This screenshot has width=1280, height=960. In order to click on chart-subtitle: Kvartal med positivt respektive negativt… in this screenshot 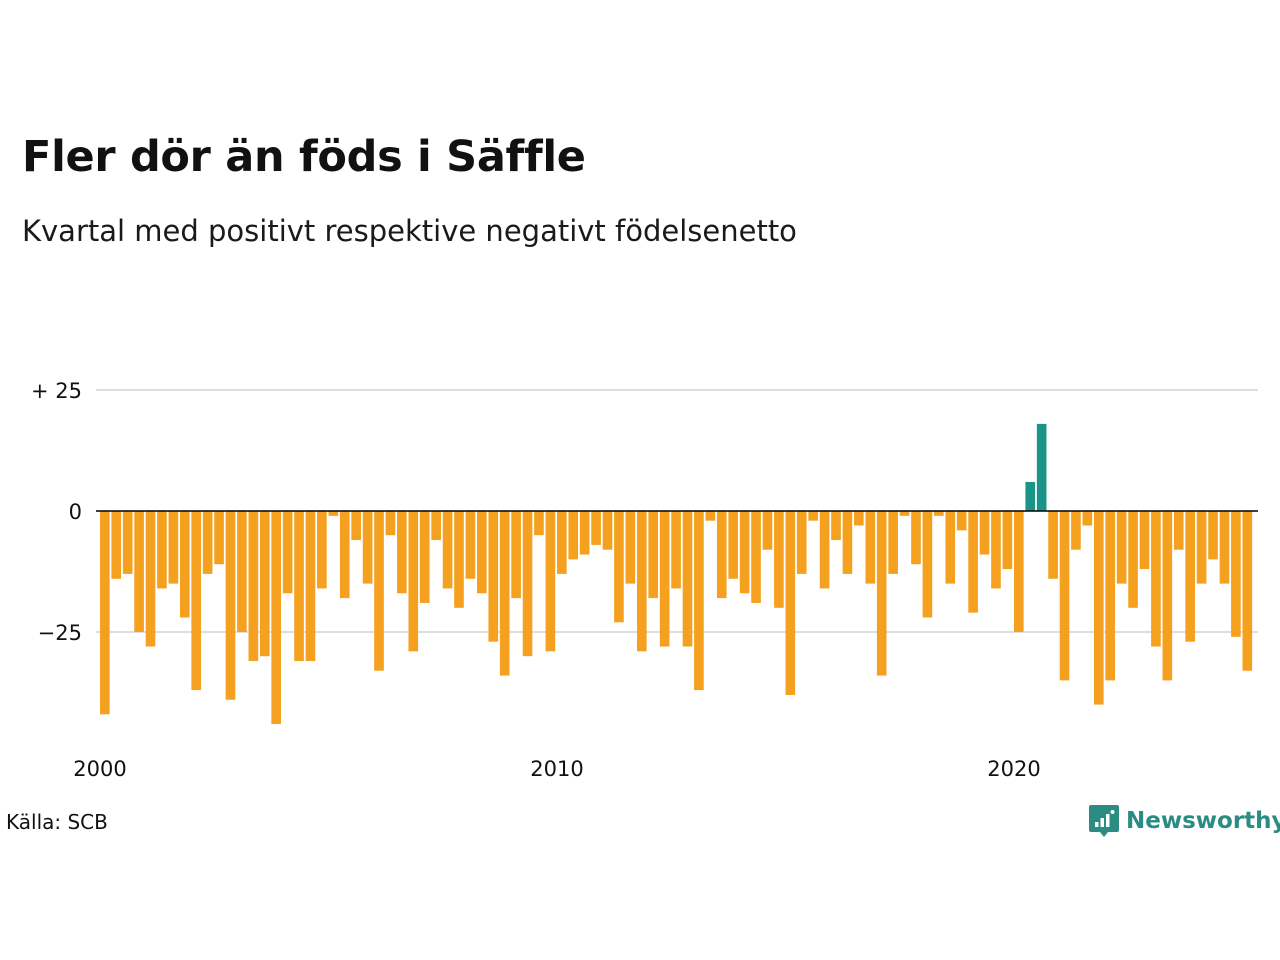, I will do `click(409, 231)`.